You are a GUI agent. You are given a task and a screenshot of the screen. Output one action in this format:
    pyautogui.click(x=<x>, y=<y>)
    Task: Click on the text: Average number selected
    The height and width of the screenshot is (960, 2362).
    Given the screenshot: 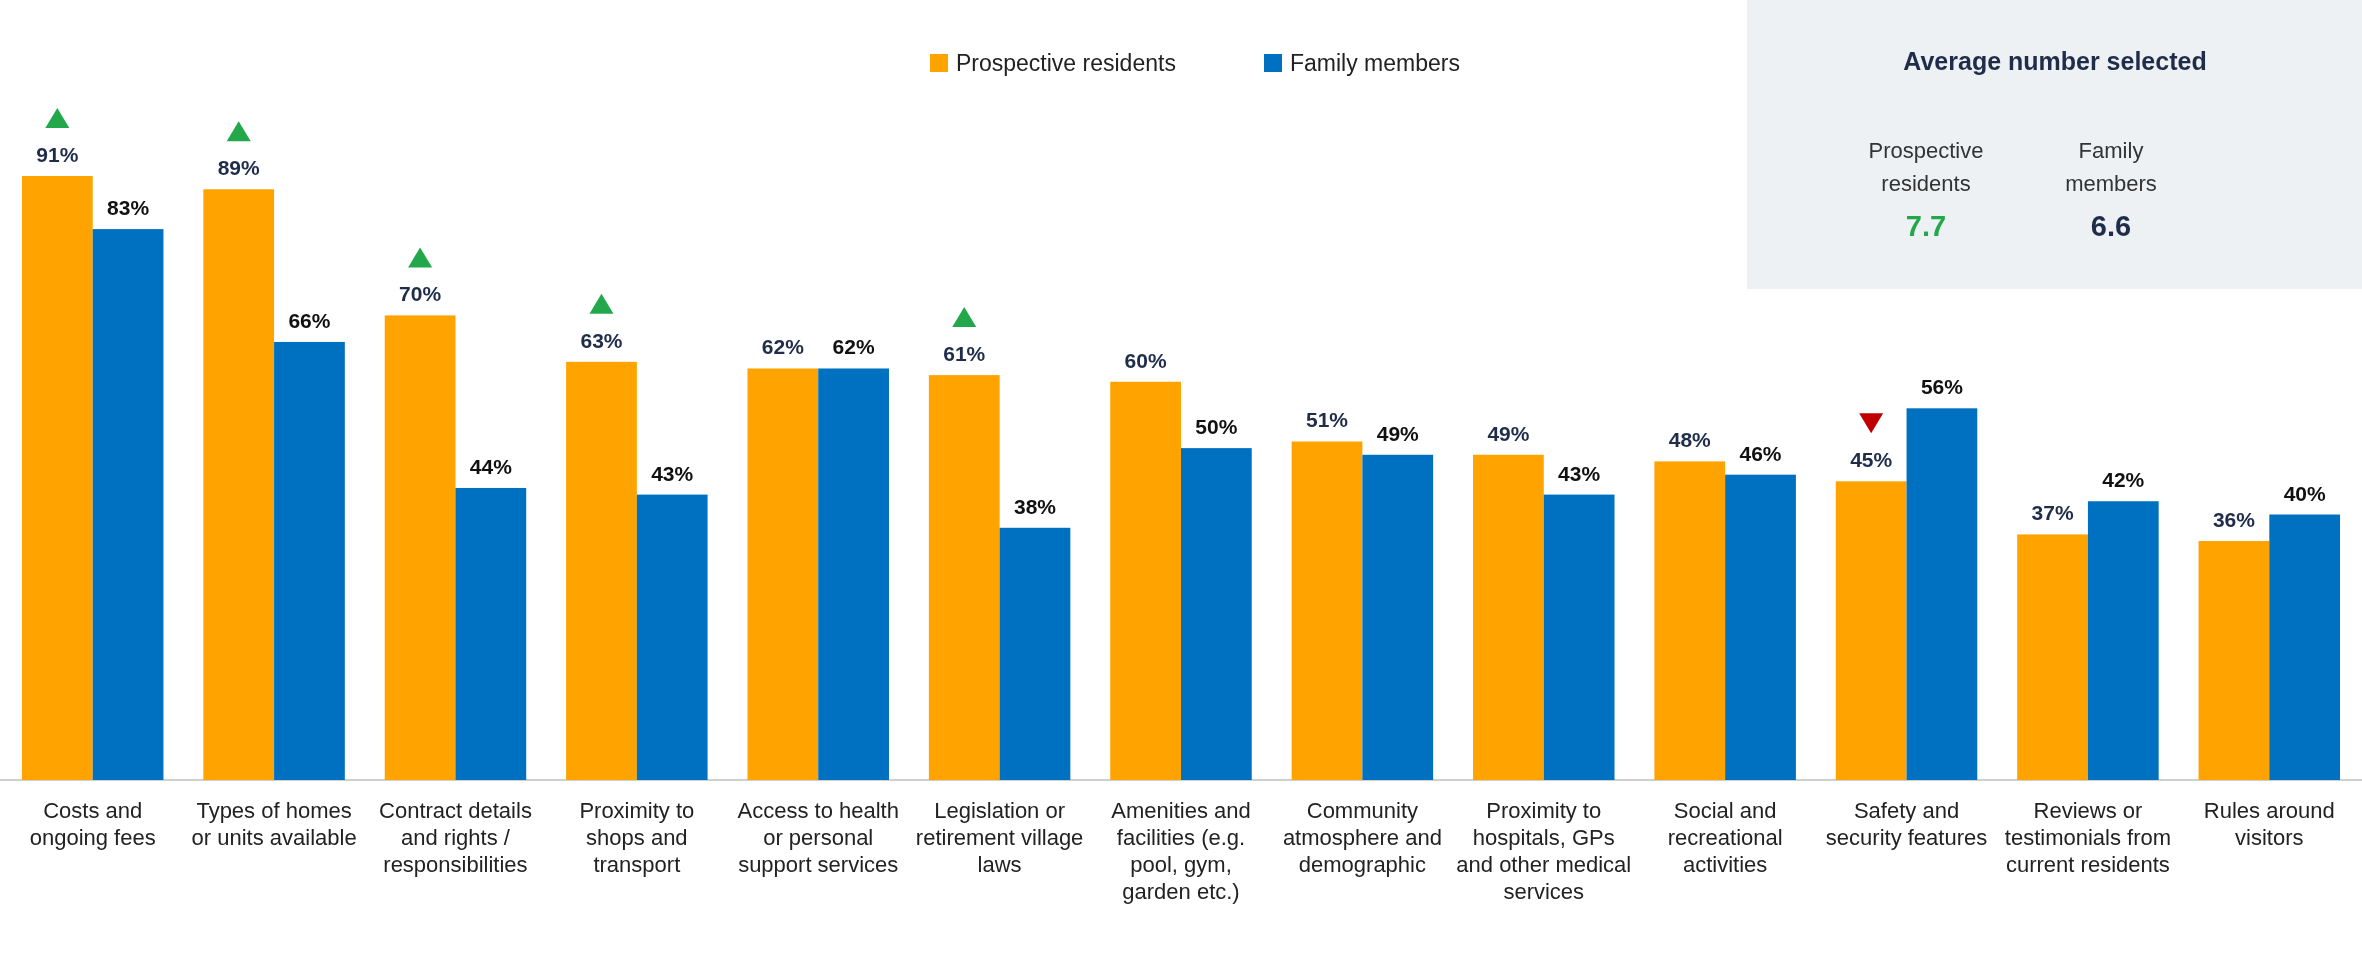 What is the action you would take?
    pyautogui.click(x=2055, y=61)
    